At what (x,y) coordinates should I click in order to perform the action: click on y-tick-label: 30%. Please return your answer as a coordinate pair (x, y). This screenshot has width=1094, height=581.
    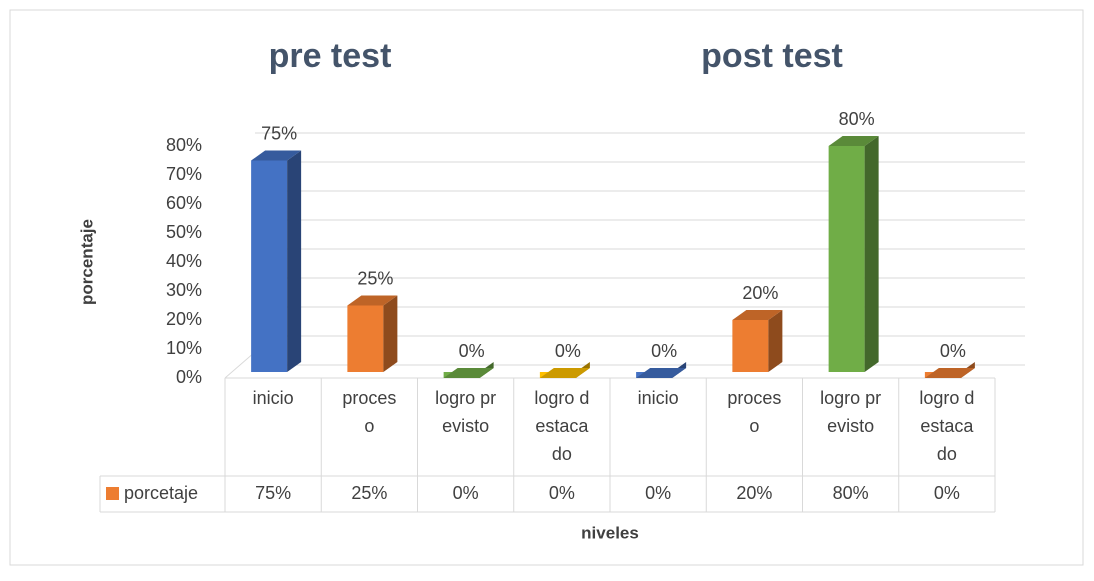
    Looking at the image, I should click on (184, 290).